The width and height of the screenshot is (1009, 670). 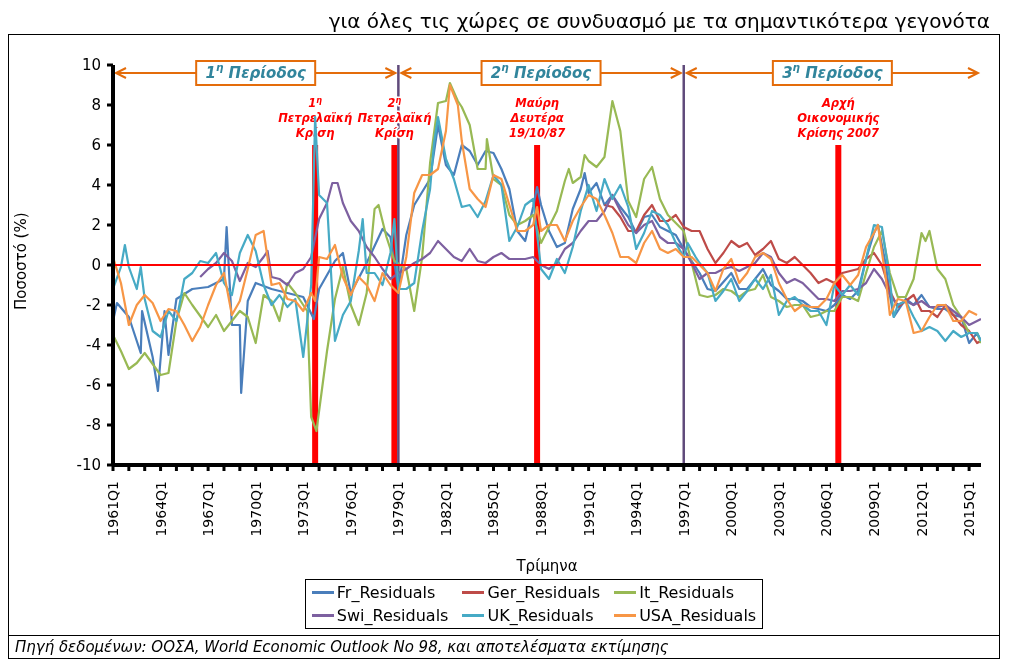 I want to click on legend-label: Ger_Residuals, so click(x=544, y=592).